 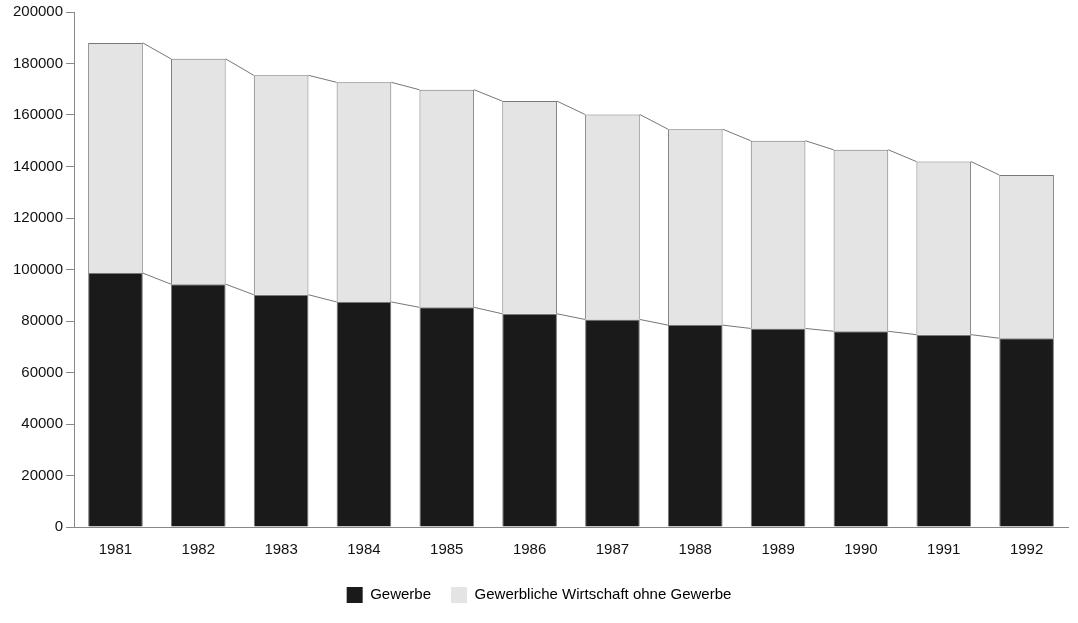 I want to click on legend-label: Gewerbliche Wirtschaft ohne Gewerbe, so click(x=603, y=594).